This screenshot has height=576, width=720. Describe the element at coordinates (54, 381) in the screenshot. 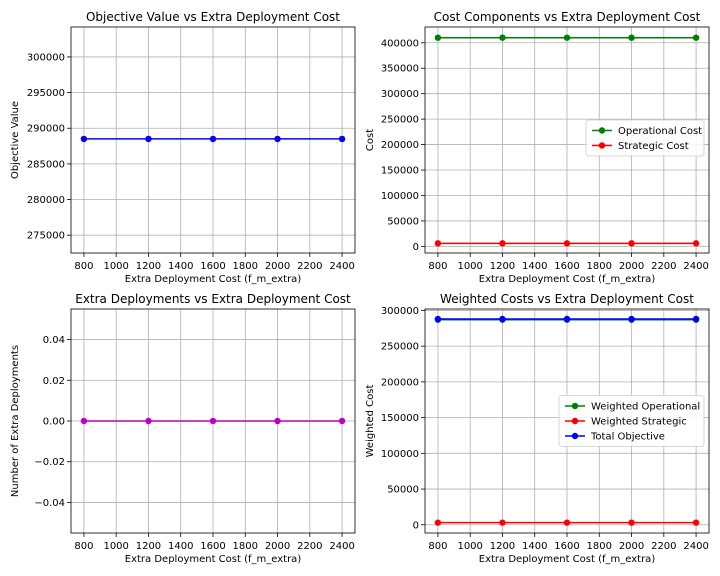

I see `y-tick-label: 0.02` at that location.